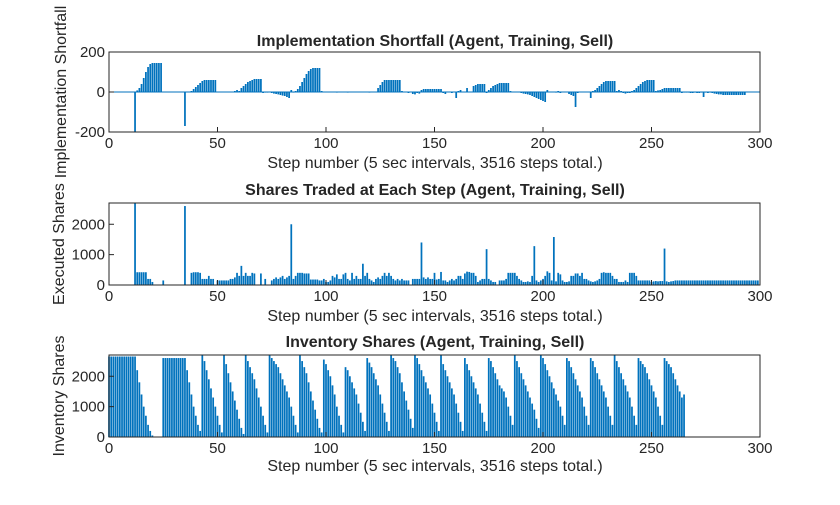 This screenshot has height=505, width=840. I want to click on plot-area, so click(434, 244).